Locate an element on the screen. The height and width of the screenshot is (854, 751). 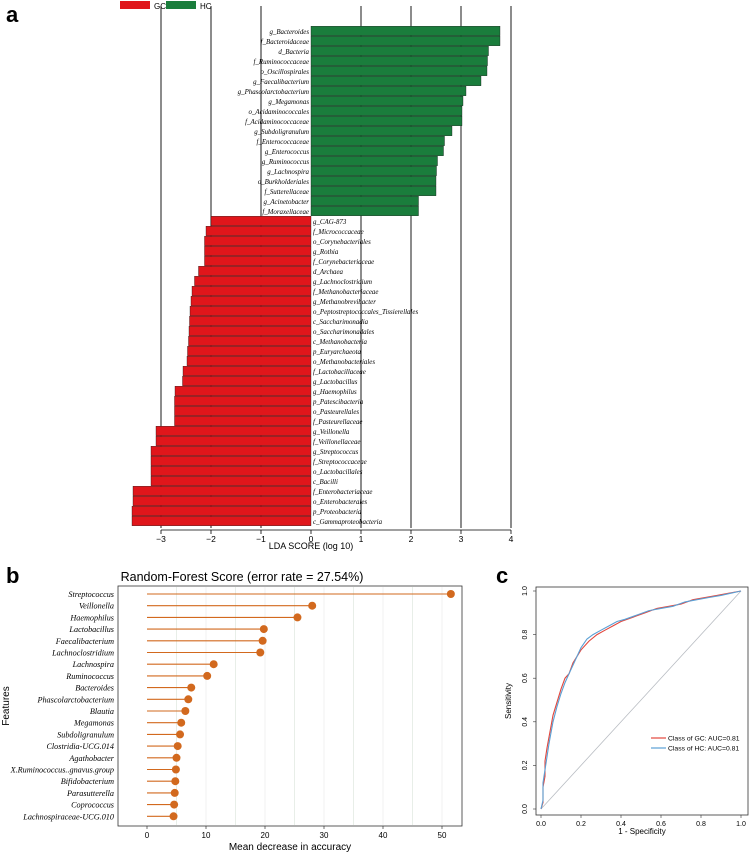
lda-bar-label: f_Acidaminococcaceae is located at coordinates (277, 122).